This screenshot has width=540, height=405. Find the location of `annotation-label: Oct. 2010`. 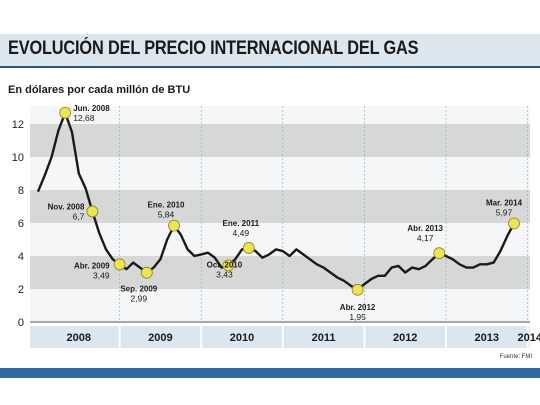

annotation-label: Oct. 2010 is located at coordinates (225, 264).